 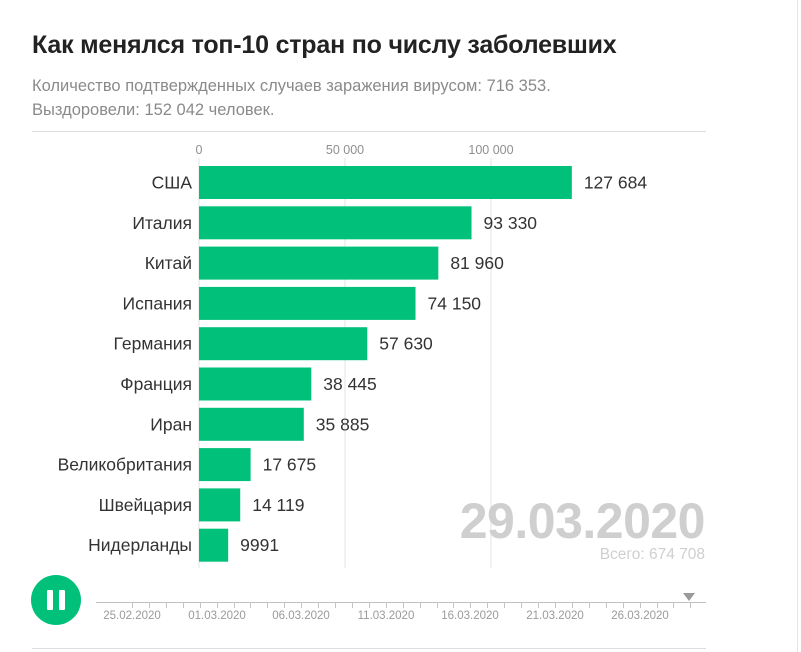 I want to click on value-label: 57 630, so click(x=406, y=344).